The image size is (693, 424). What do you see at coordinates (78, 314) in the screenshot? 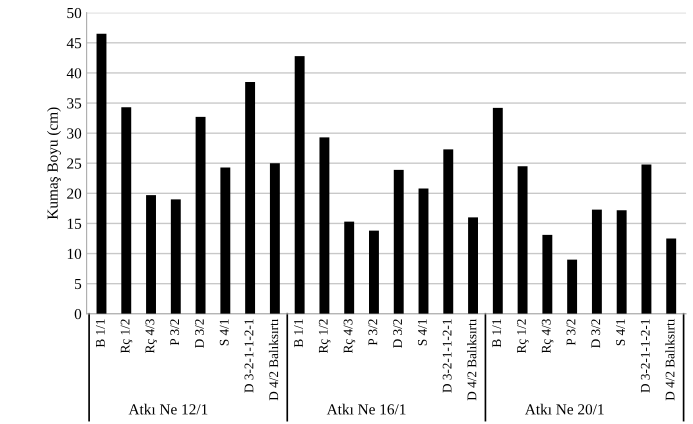
I see `y-tick-label: 0` at bounding box center [78, 314].